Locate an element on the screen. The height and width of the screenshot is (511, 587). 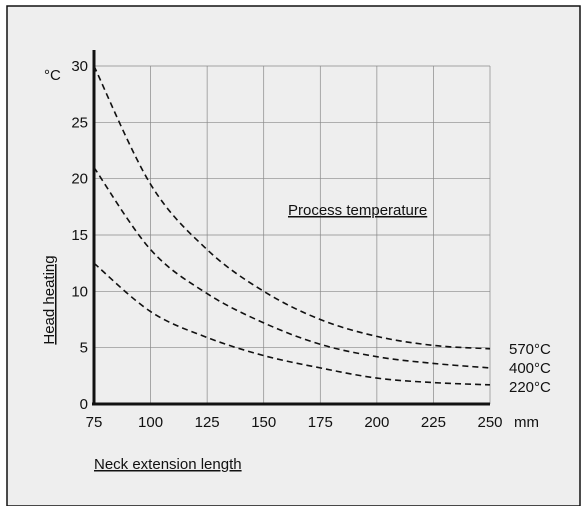
annotation-process-temperature: Process temperature is located at coordinates (357, 210).